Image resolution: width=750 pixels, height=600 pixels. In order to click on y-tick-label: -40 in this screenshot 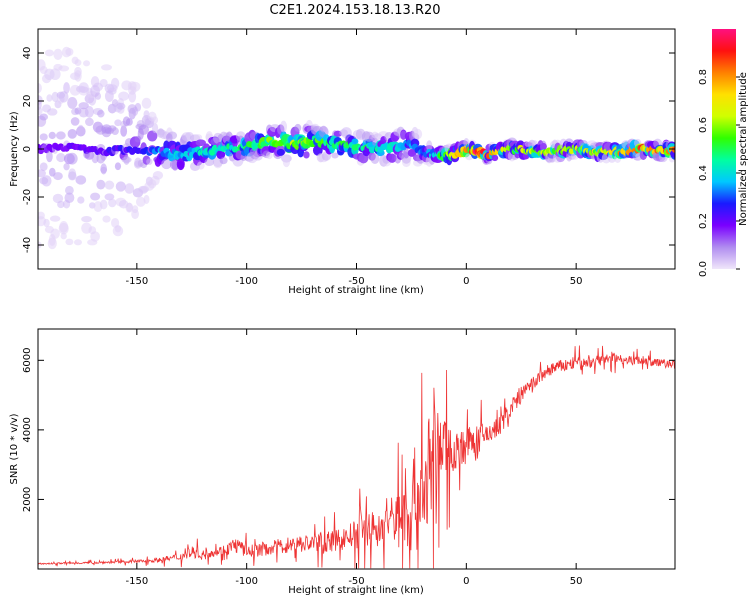, I will do `click(27, 245)`.